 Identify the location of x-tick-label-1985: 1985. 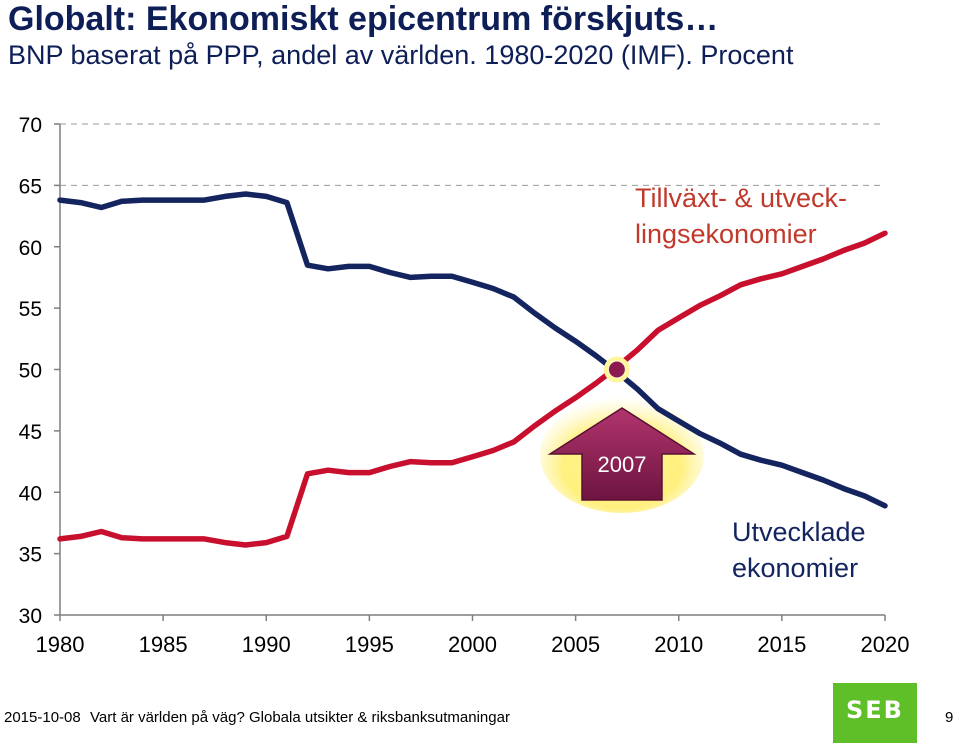
(163, 644).